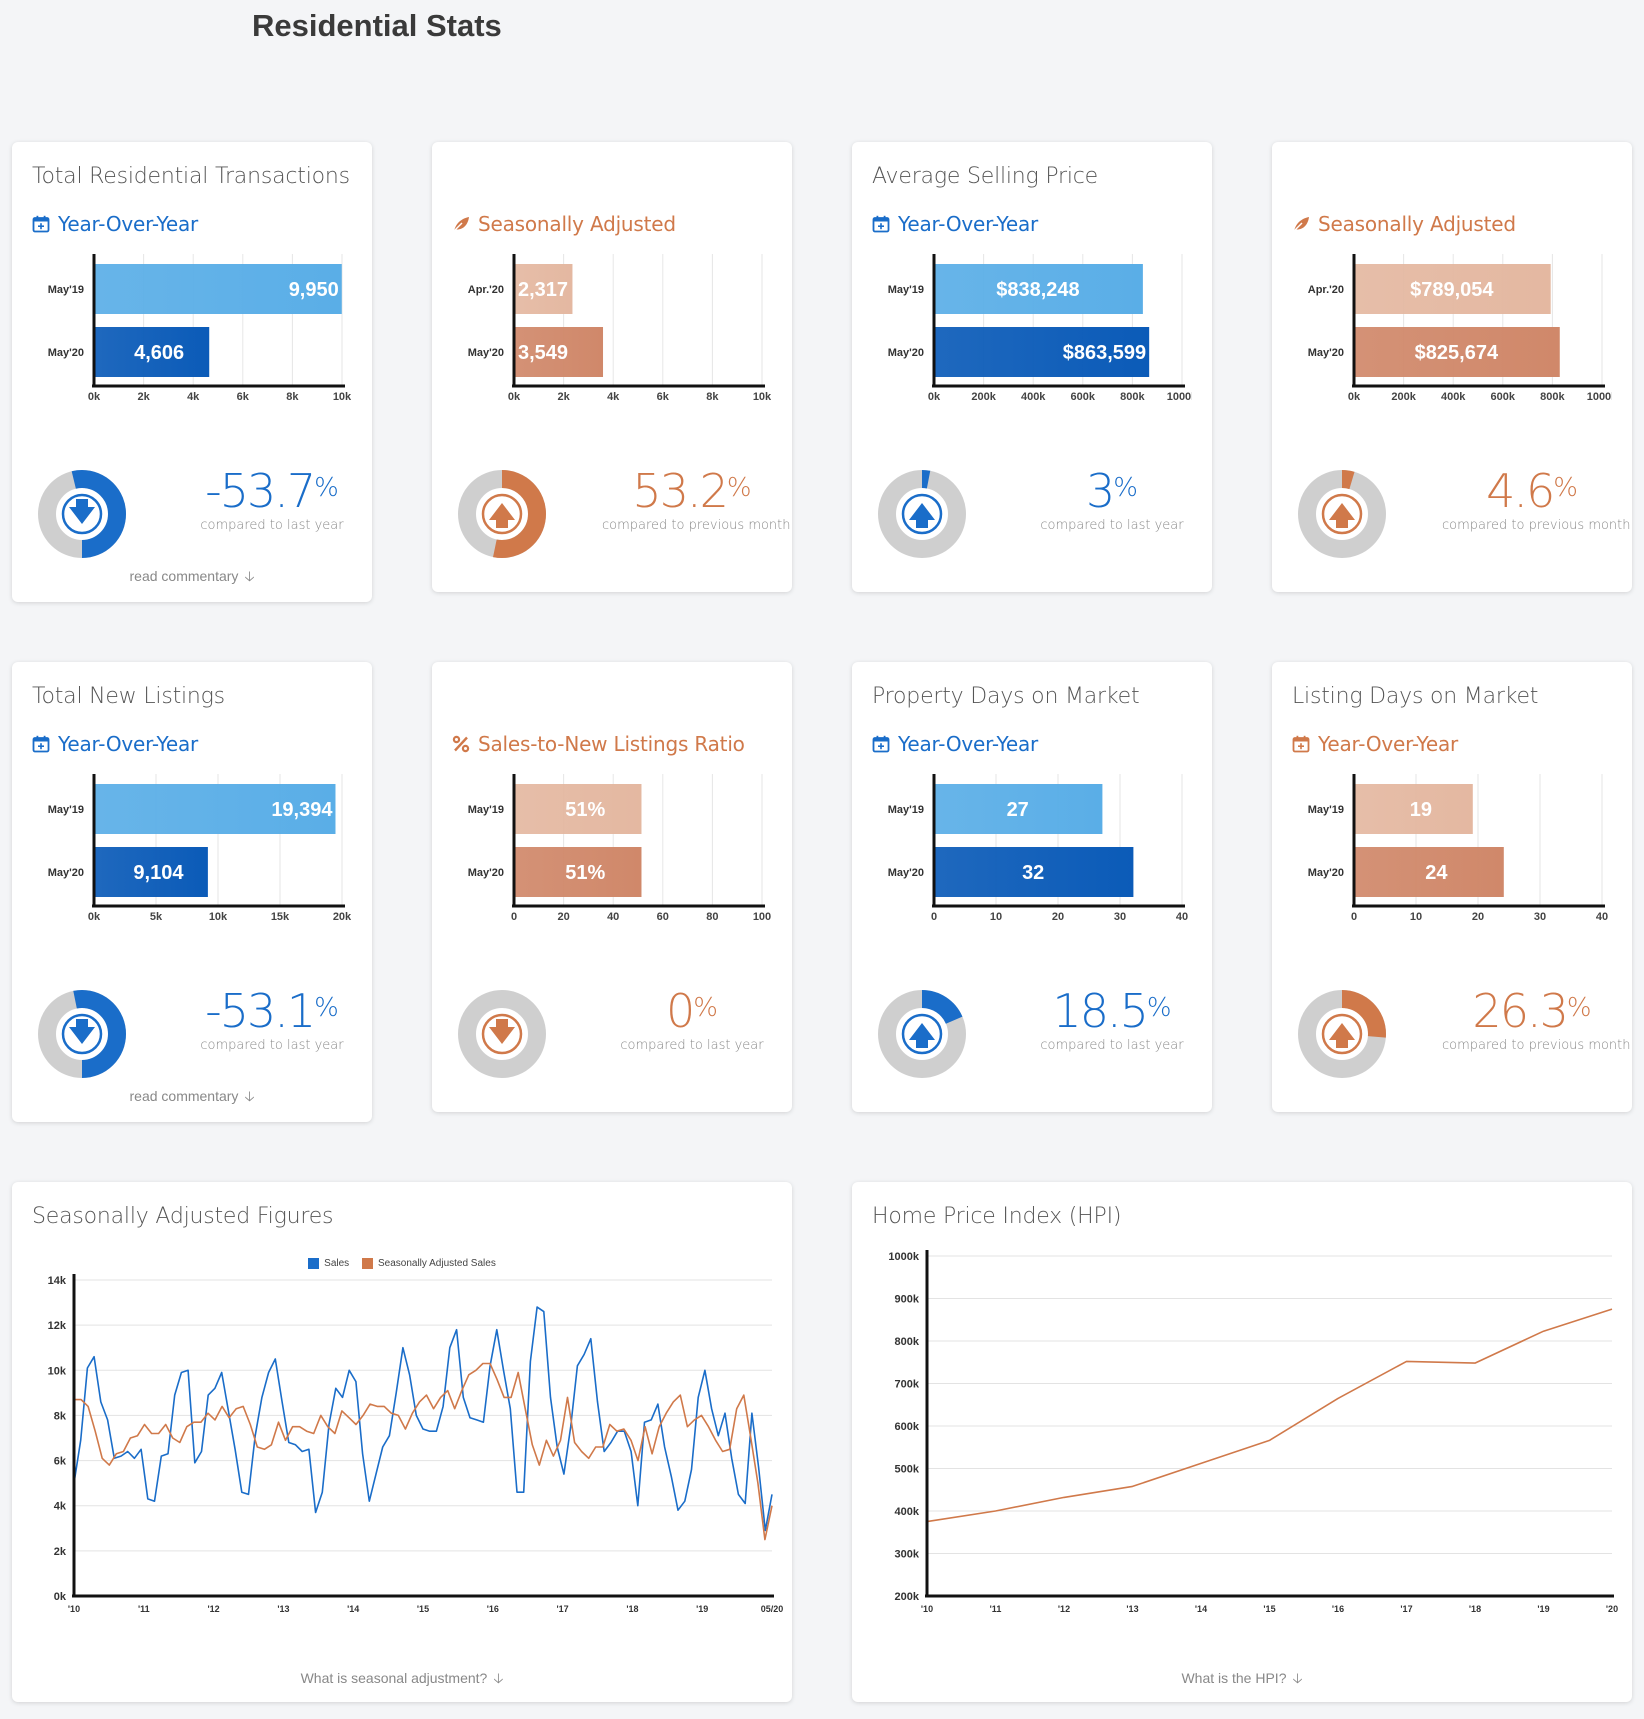 The image size is (1644, 1719). I want to click on card-subtitle: Seasonally Adjusted, so click(564, 224).